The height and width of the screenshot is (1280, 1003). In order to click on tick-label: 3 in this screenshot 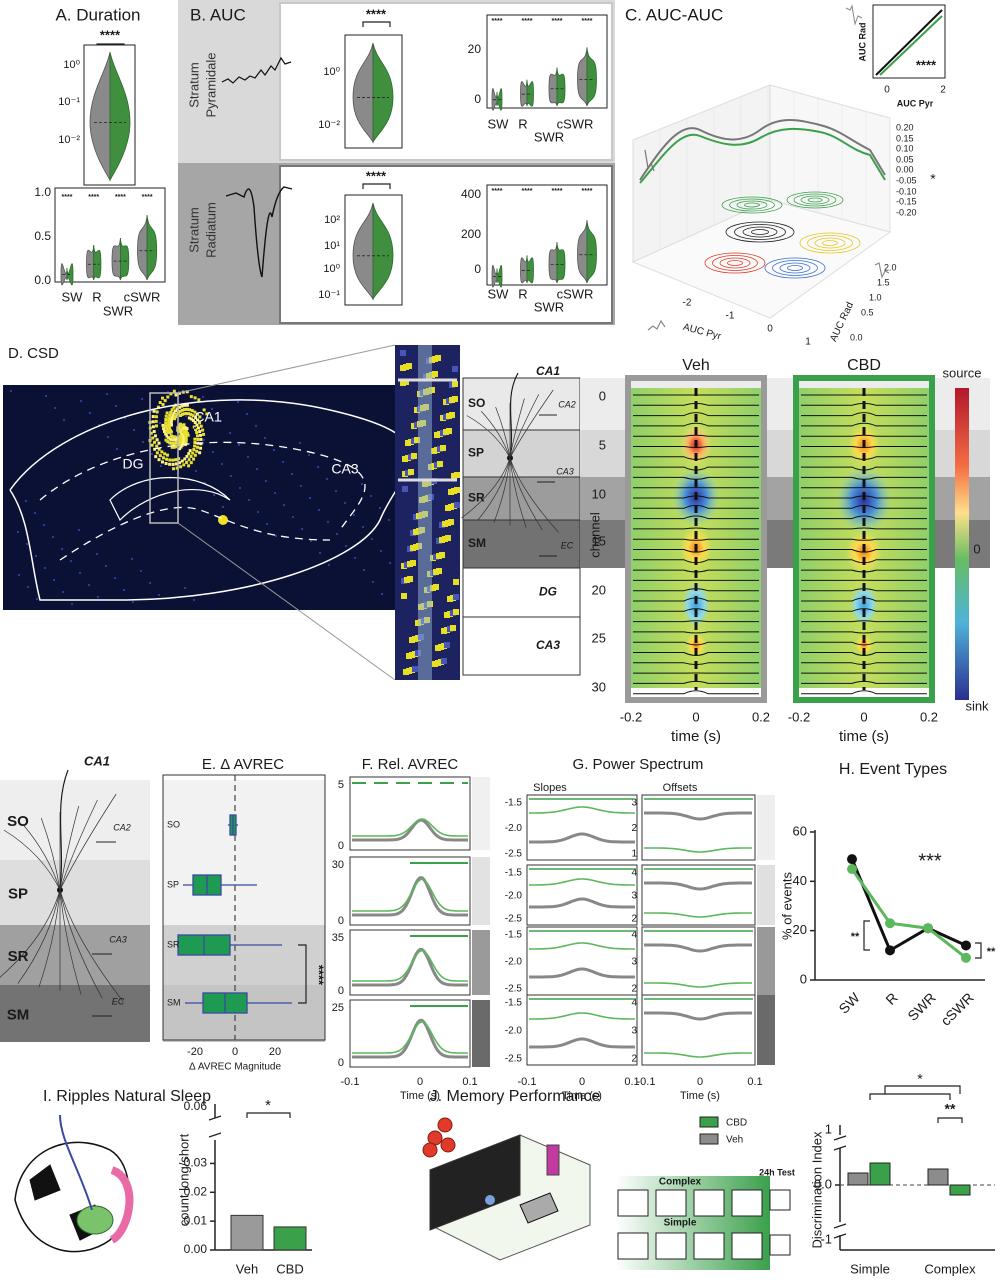, I will do `click(634, 896)`.